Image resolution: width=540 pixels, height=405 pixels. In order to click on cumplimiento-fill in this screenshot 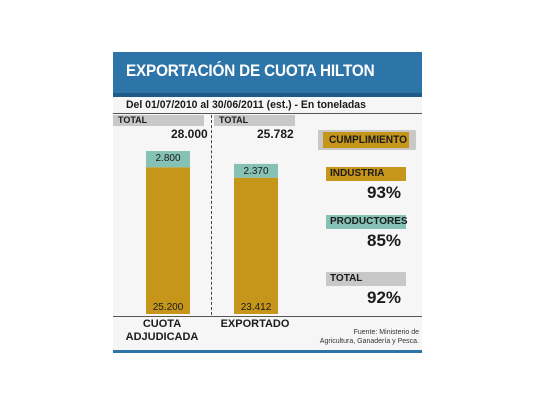, I will do `click(366, 140)`.